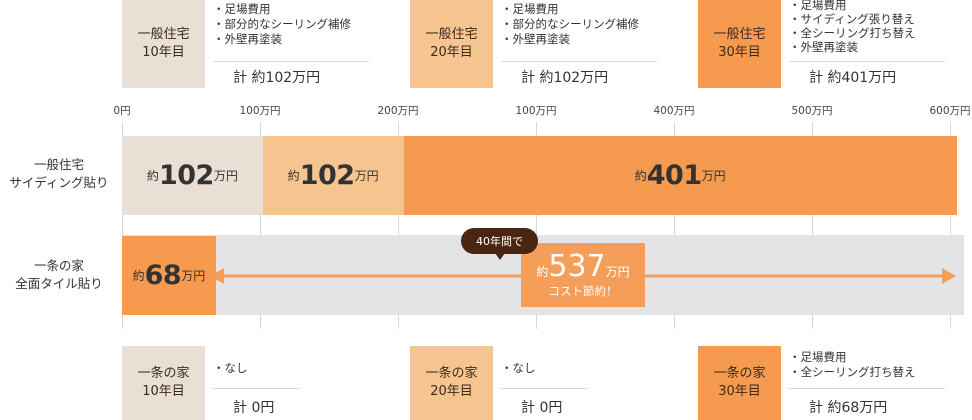 Image resolution: width=972 pixels, height=420 pixels. I want to click on x-tick-label: 400万円, so click(674, 111).